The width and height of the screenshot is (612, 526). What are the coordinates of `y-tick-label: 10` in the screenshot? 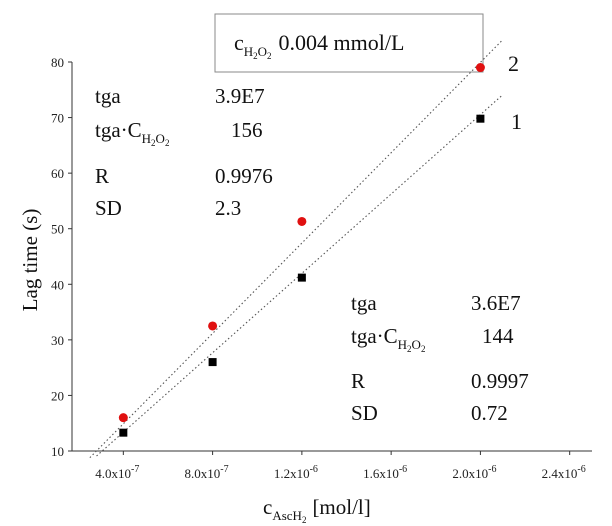 It's located at (57, 451).